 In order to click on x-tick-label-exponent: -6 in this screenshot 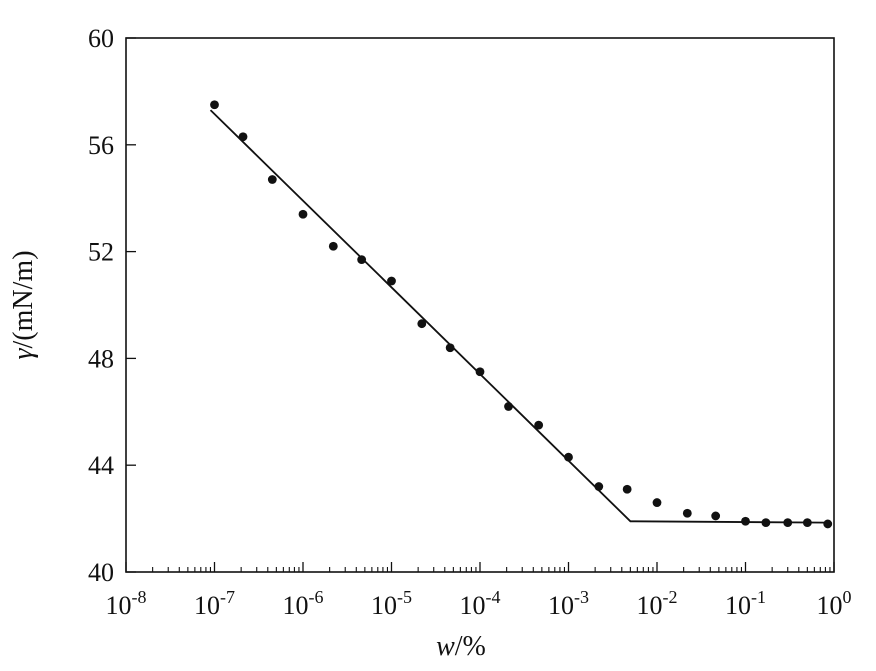, I will do `click(316, 597)`.